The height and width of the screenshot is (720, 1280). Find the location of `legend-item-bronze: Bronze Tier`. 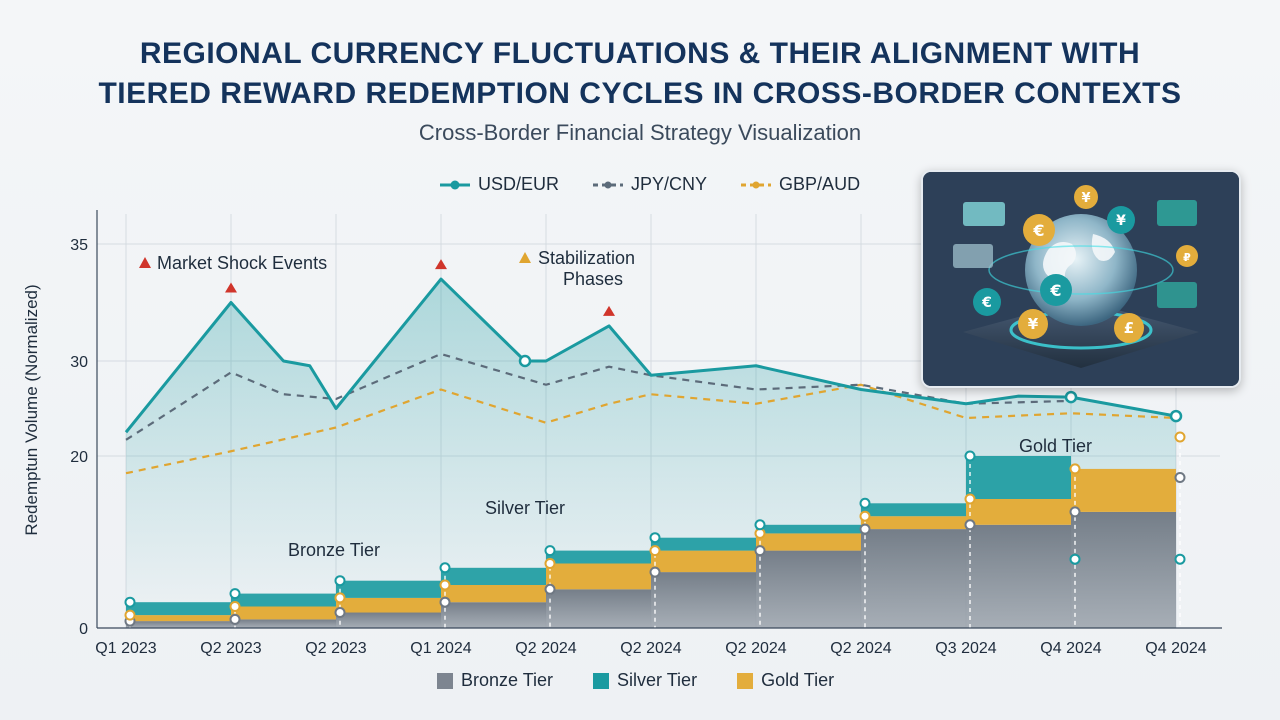

legend-item-bronze: Bronze Tier is located at coordinates (495, 680).